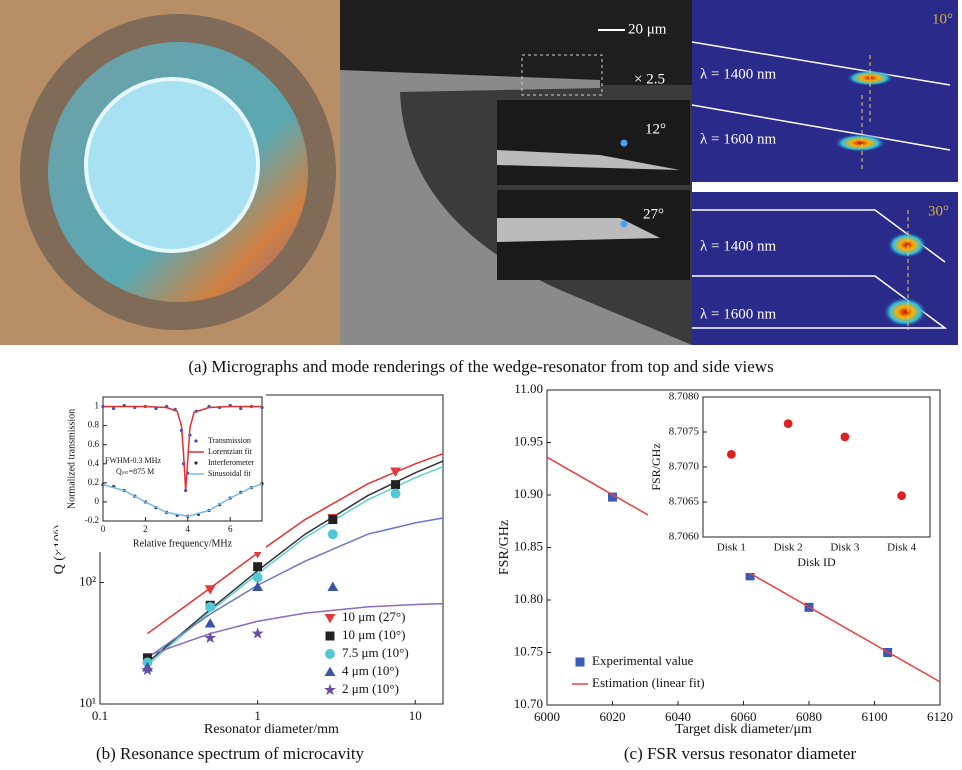  Describe the element at coordinates (938, 211) in the screenshot. I see `mode-angle: 30°` at that location.